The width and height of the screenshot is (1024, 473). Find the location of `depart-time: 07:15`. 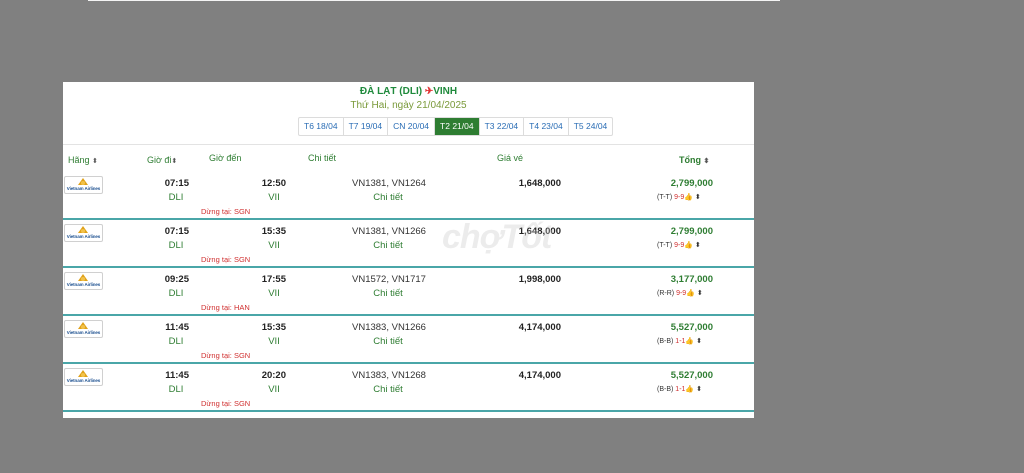

depart-time: 07:15 is located at coordinates (176, 231).